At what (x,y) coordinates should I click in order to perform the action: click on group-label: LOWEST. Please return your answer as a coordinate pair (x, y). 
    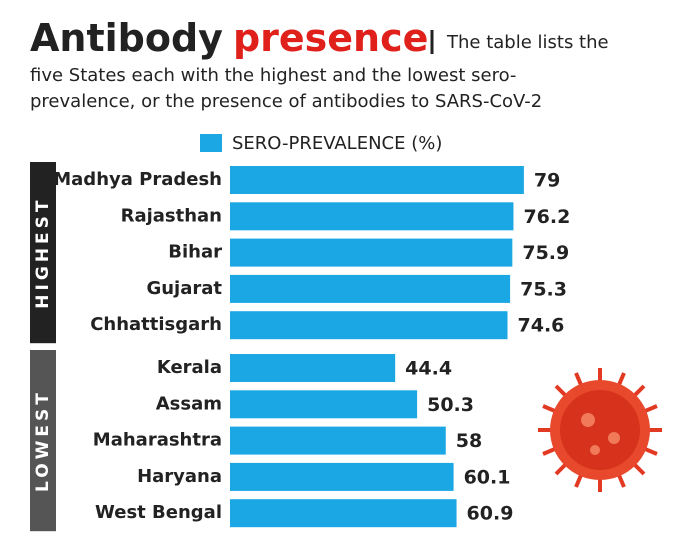
    Looking at the image, I should click on (43, 440).